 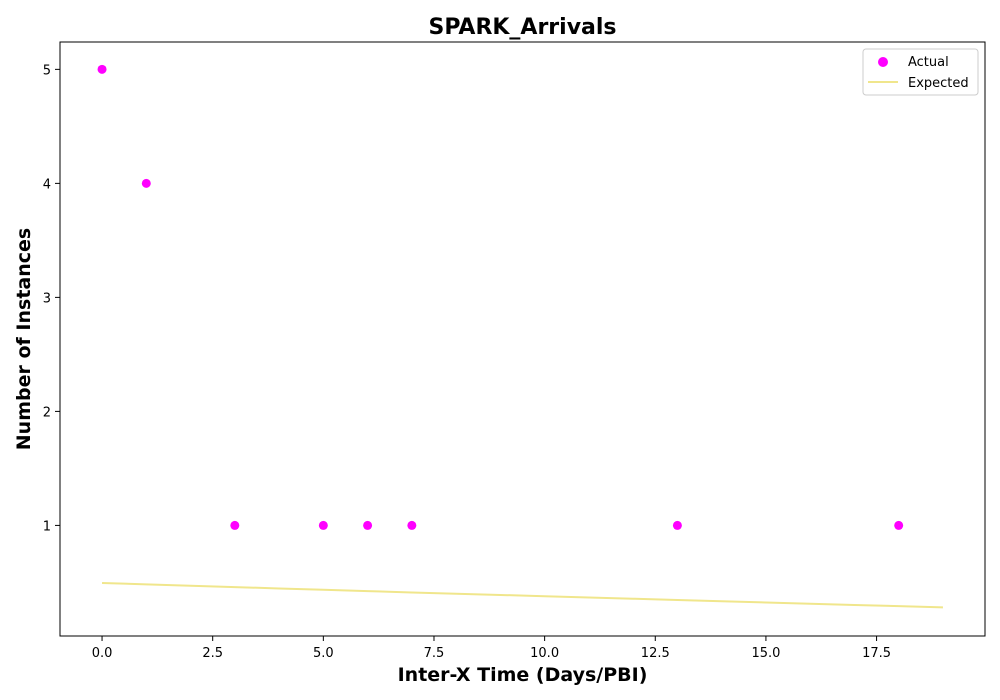 I want to click on y-tick-label: 3, so click(x=47, y=298).